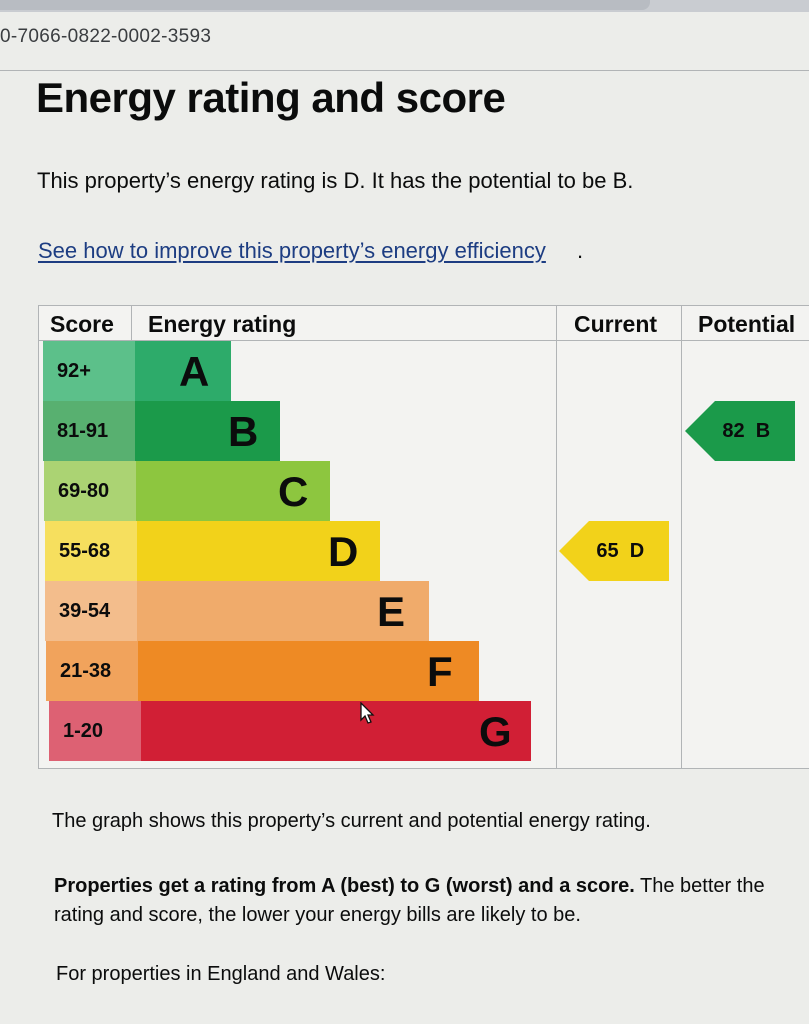 The image size is (809, 1024). I want to click on band-score-f: 21-38, so click(92, 671).